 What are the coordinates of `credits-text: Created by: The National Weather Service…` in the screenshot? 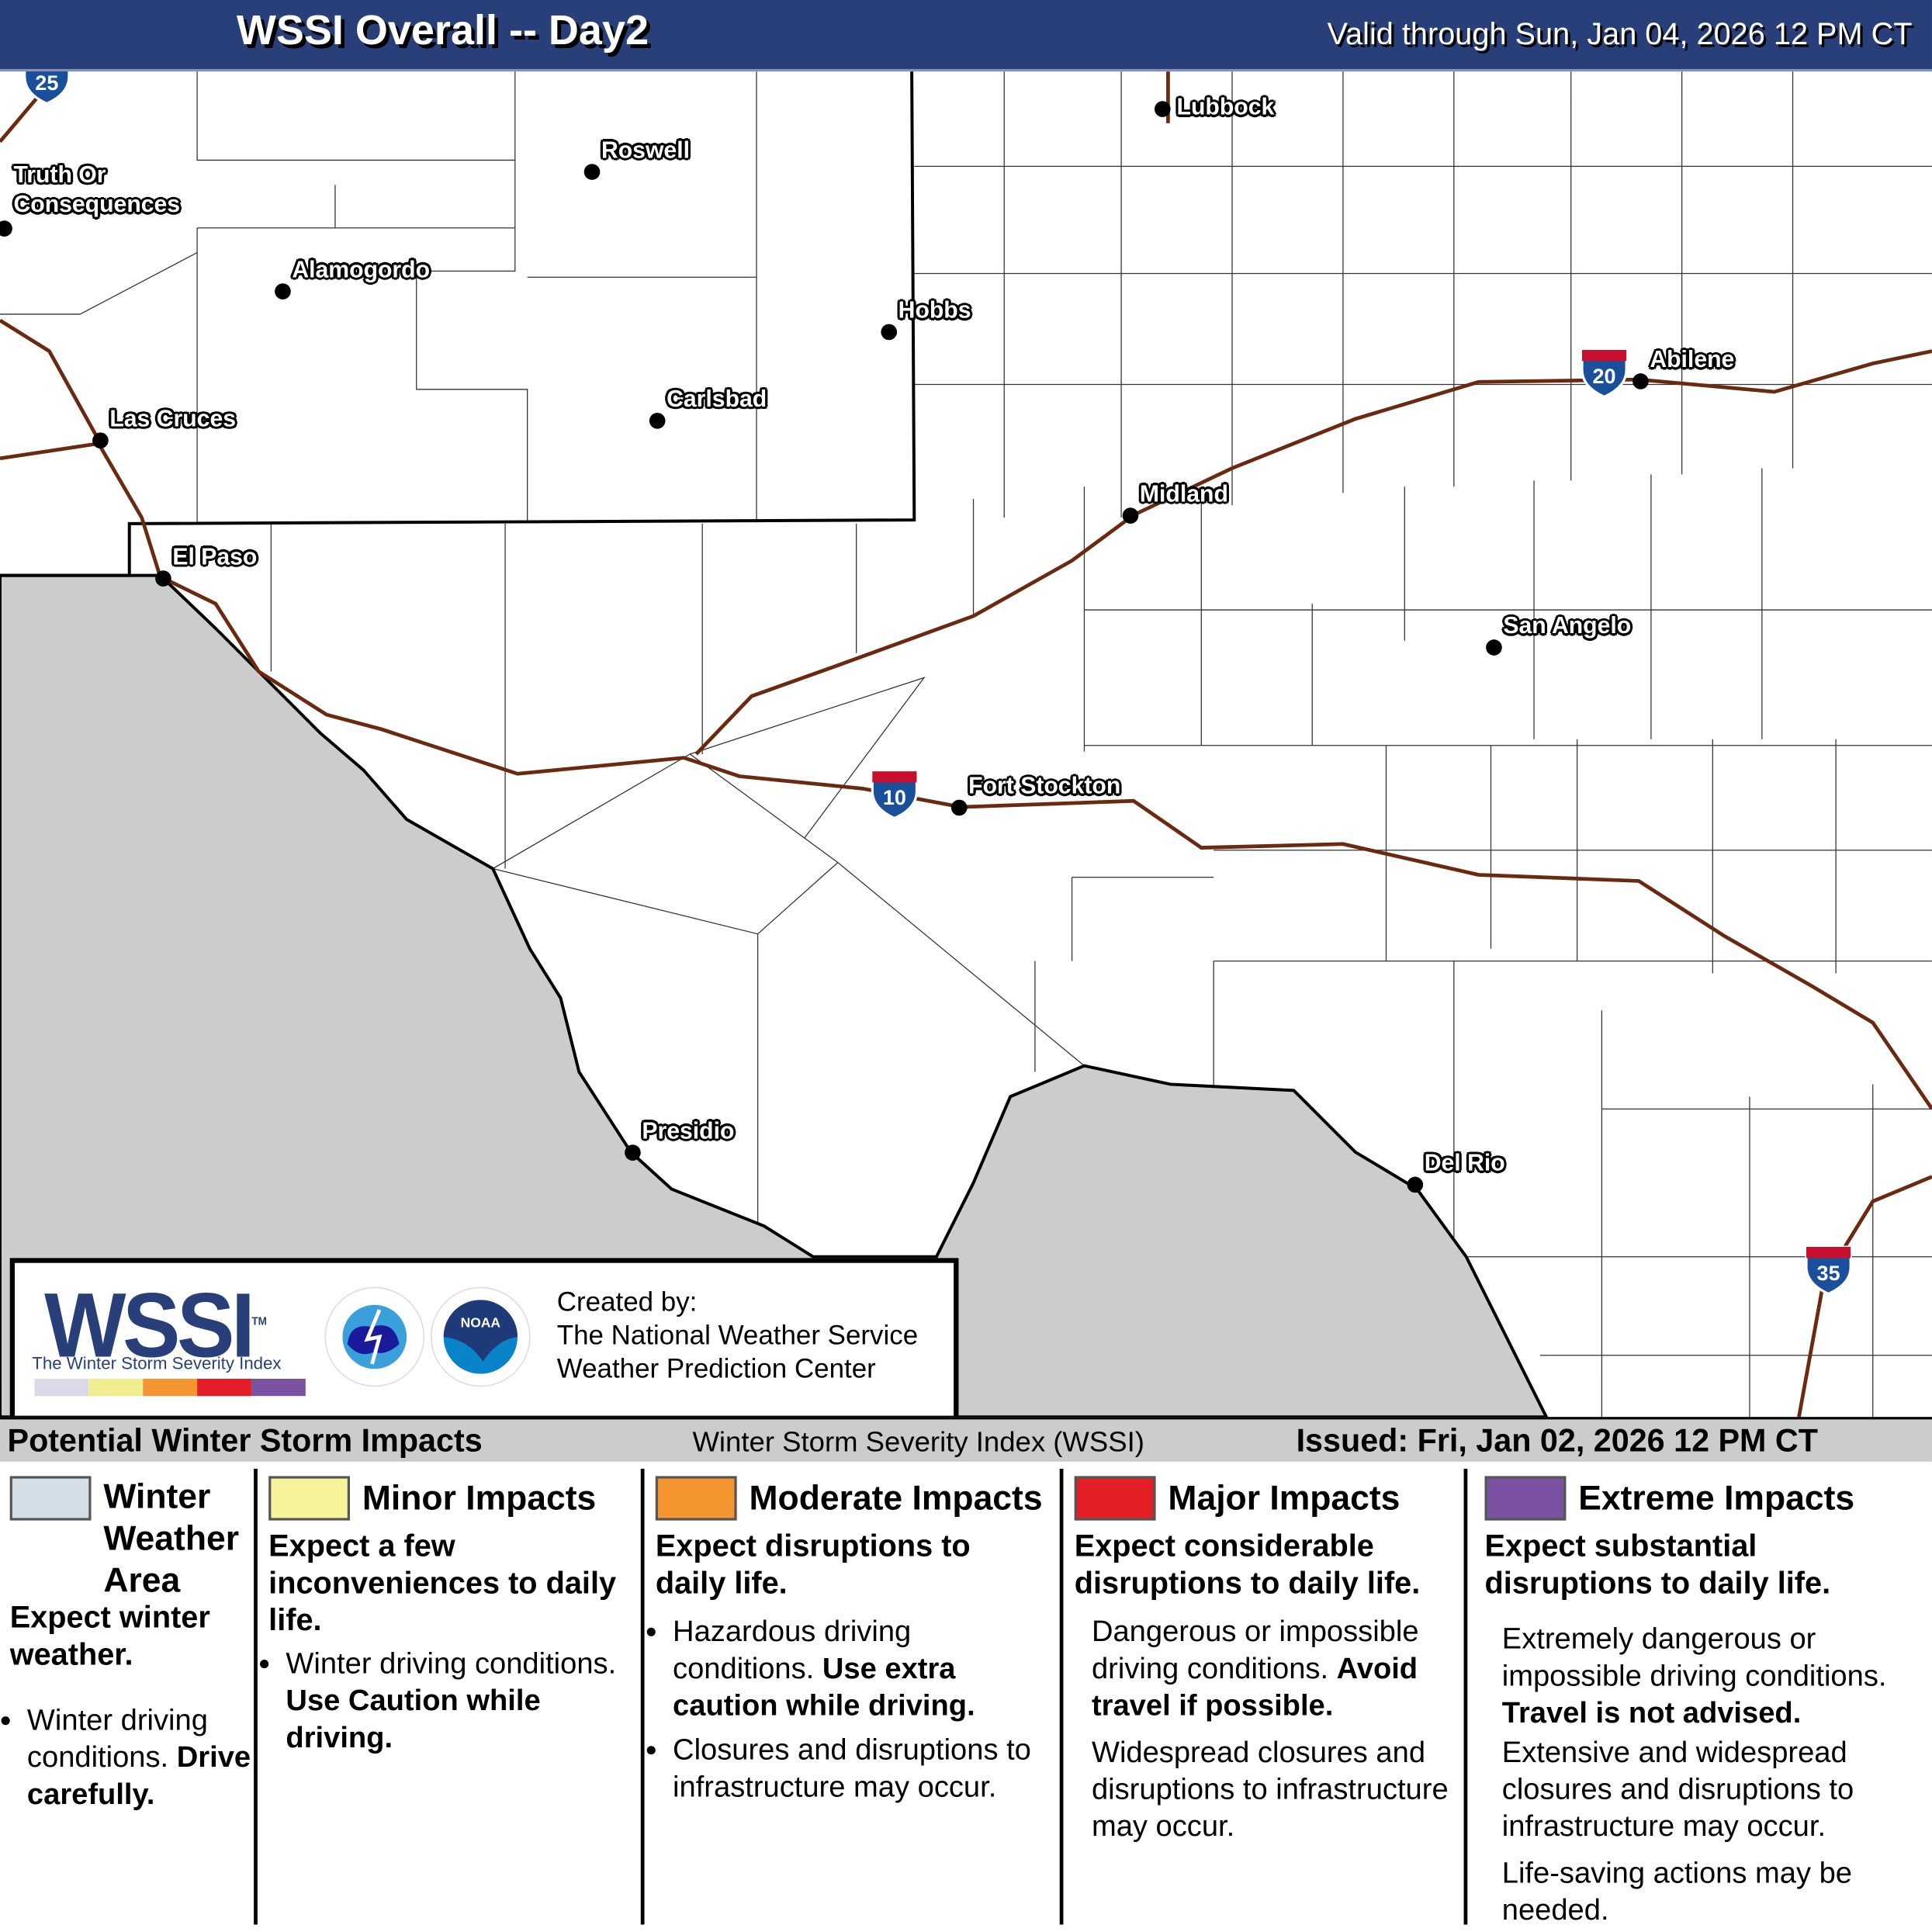 It's located at (737, 1335).